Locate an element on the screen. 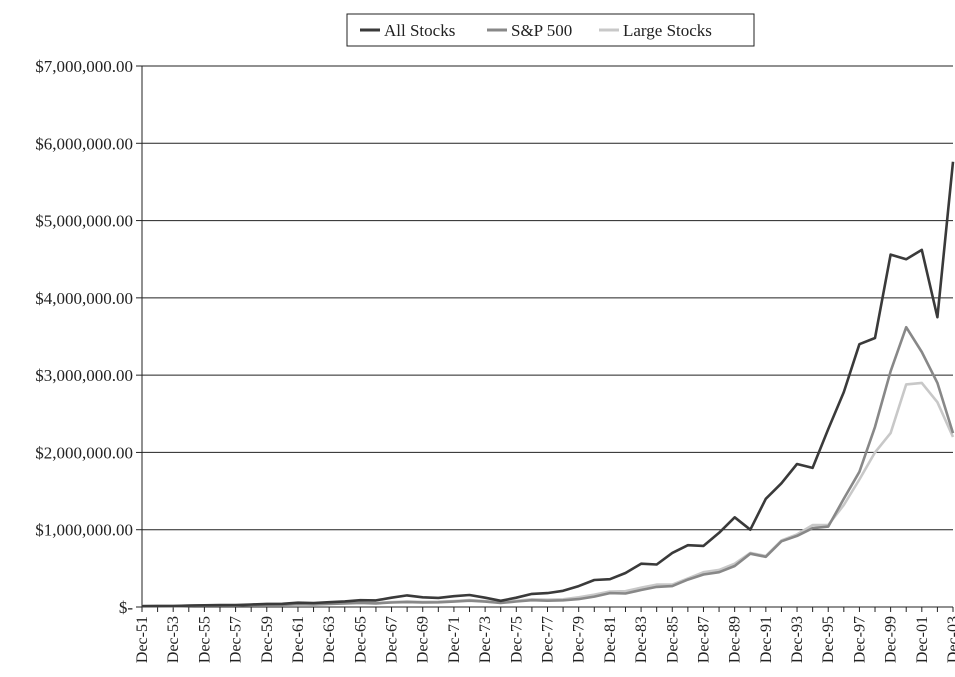 This screenshot has width=955, height=677. legend-box is located at coordinates (550, 30).